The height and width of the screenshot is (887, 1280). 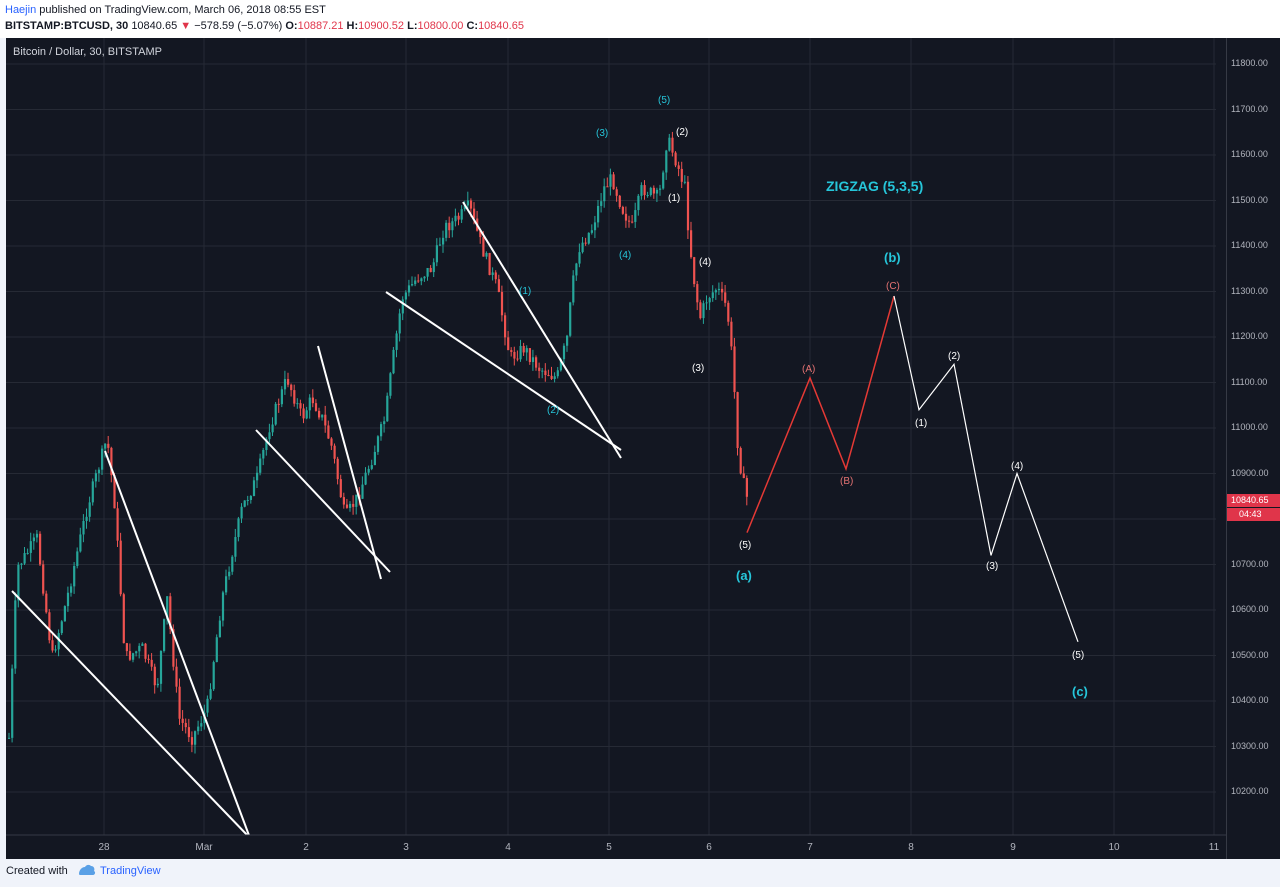 I want to click on time-tick-label: 10, so click(x=1114, y=847).